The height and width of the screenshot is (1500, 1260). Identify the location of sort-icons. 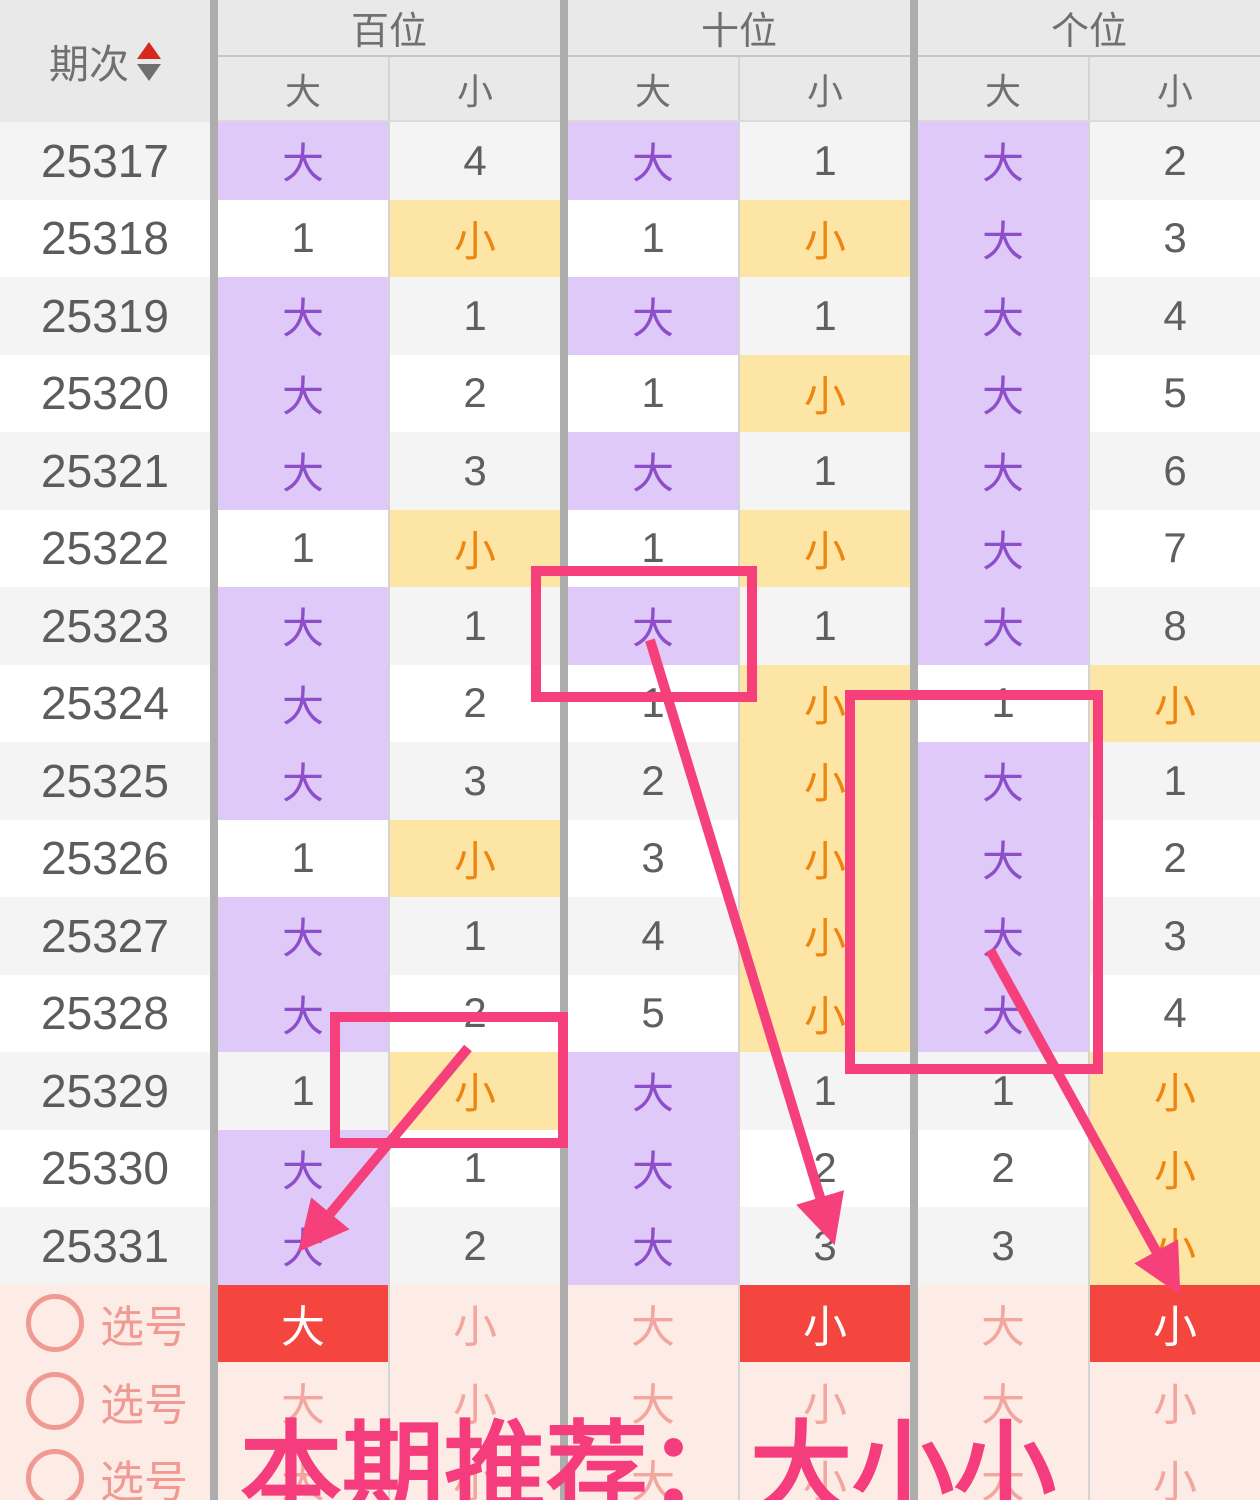
(149, 61).